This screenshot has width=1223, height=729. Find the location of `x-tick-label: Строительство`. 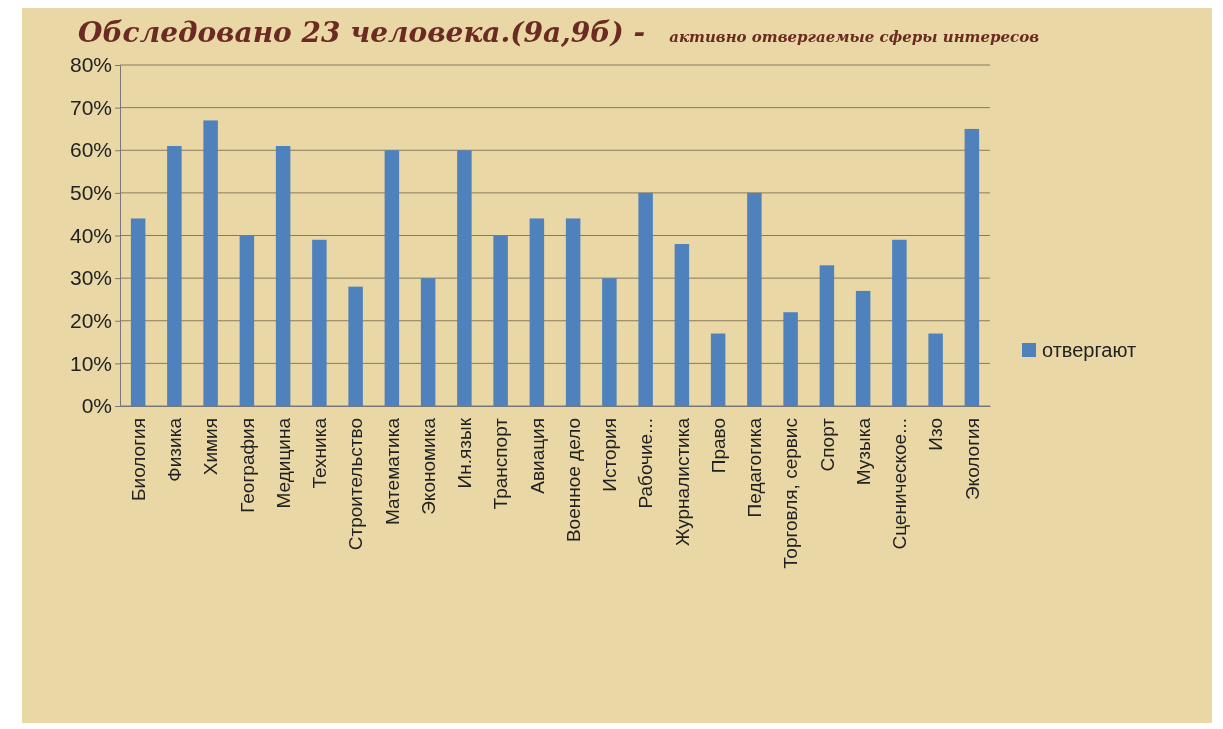

x-tick-label: Строительство is located at coordinates (356, 484).